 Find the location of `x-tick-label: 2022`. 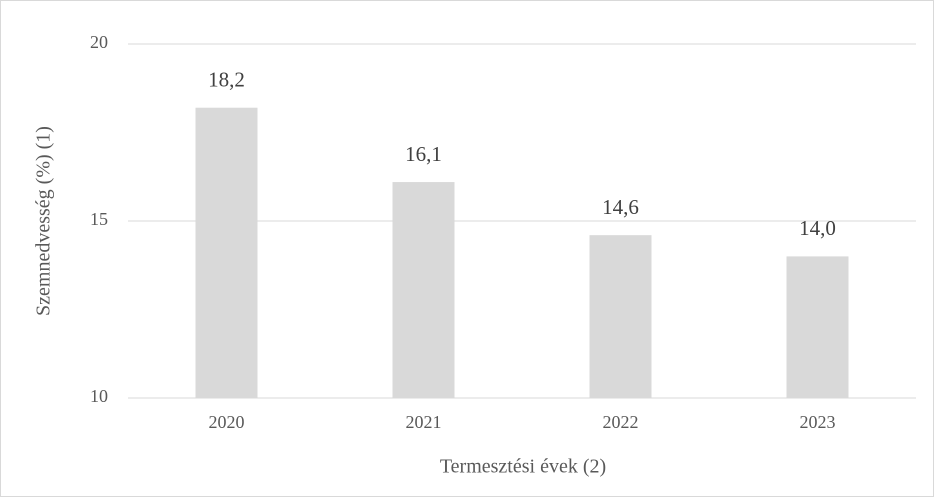

x-tick-label: 2022 is located at coordinates (621, 422).